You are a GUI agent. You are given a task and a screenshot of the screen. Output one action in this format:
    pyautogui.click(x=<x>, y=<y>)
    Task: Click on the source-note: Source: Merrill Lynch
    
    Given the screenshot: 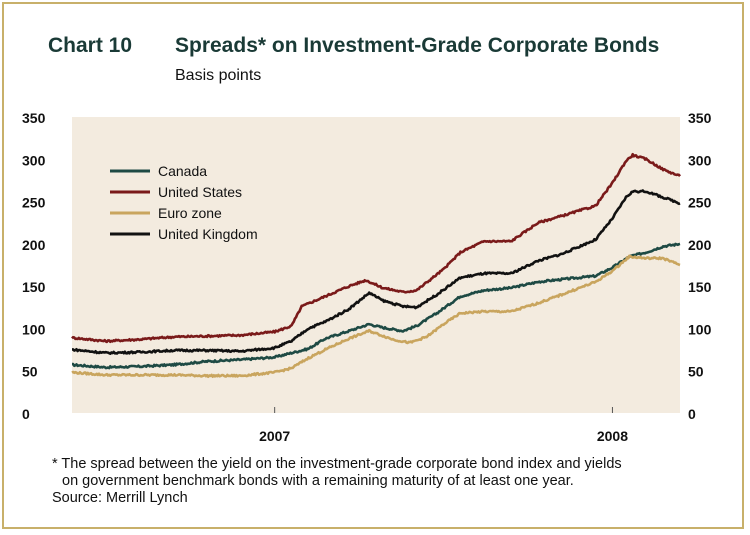 What is the action you would take?
    pyautogui.click(x=120, y=498)
    